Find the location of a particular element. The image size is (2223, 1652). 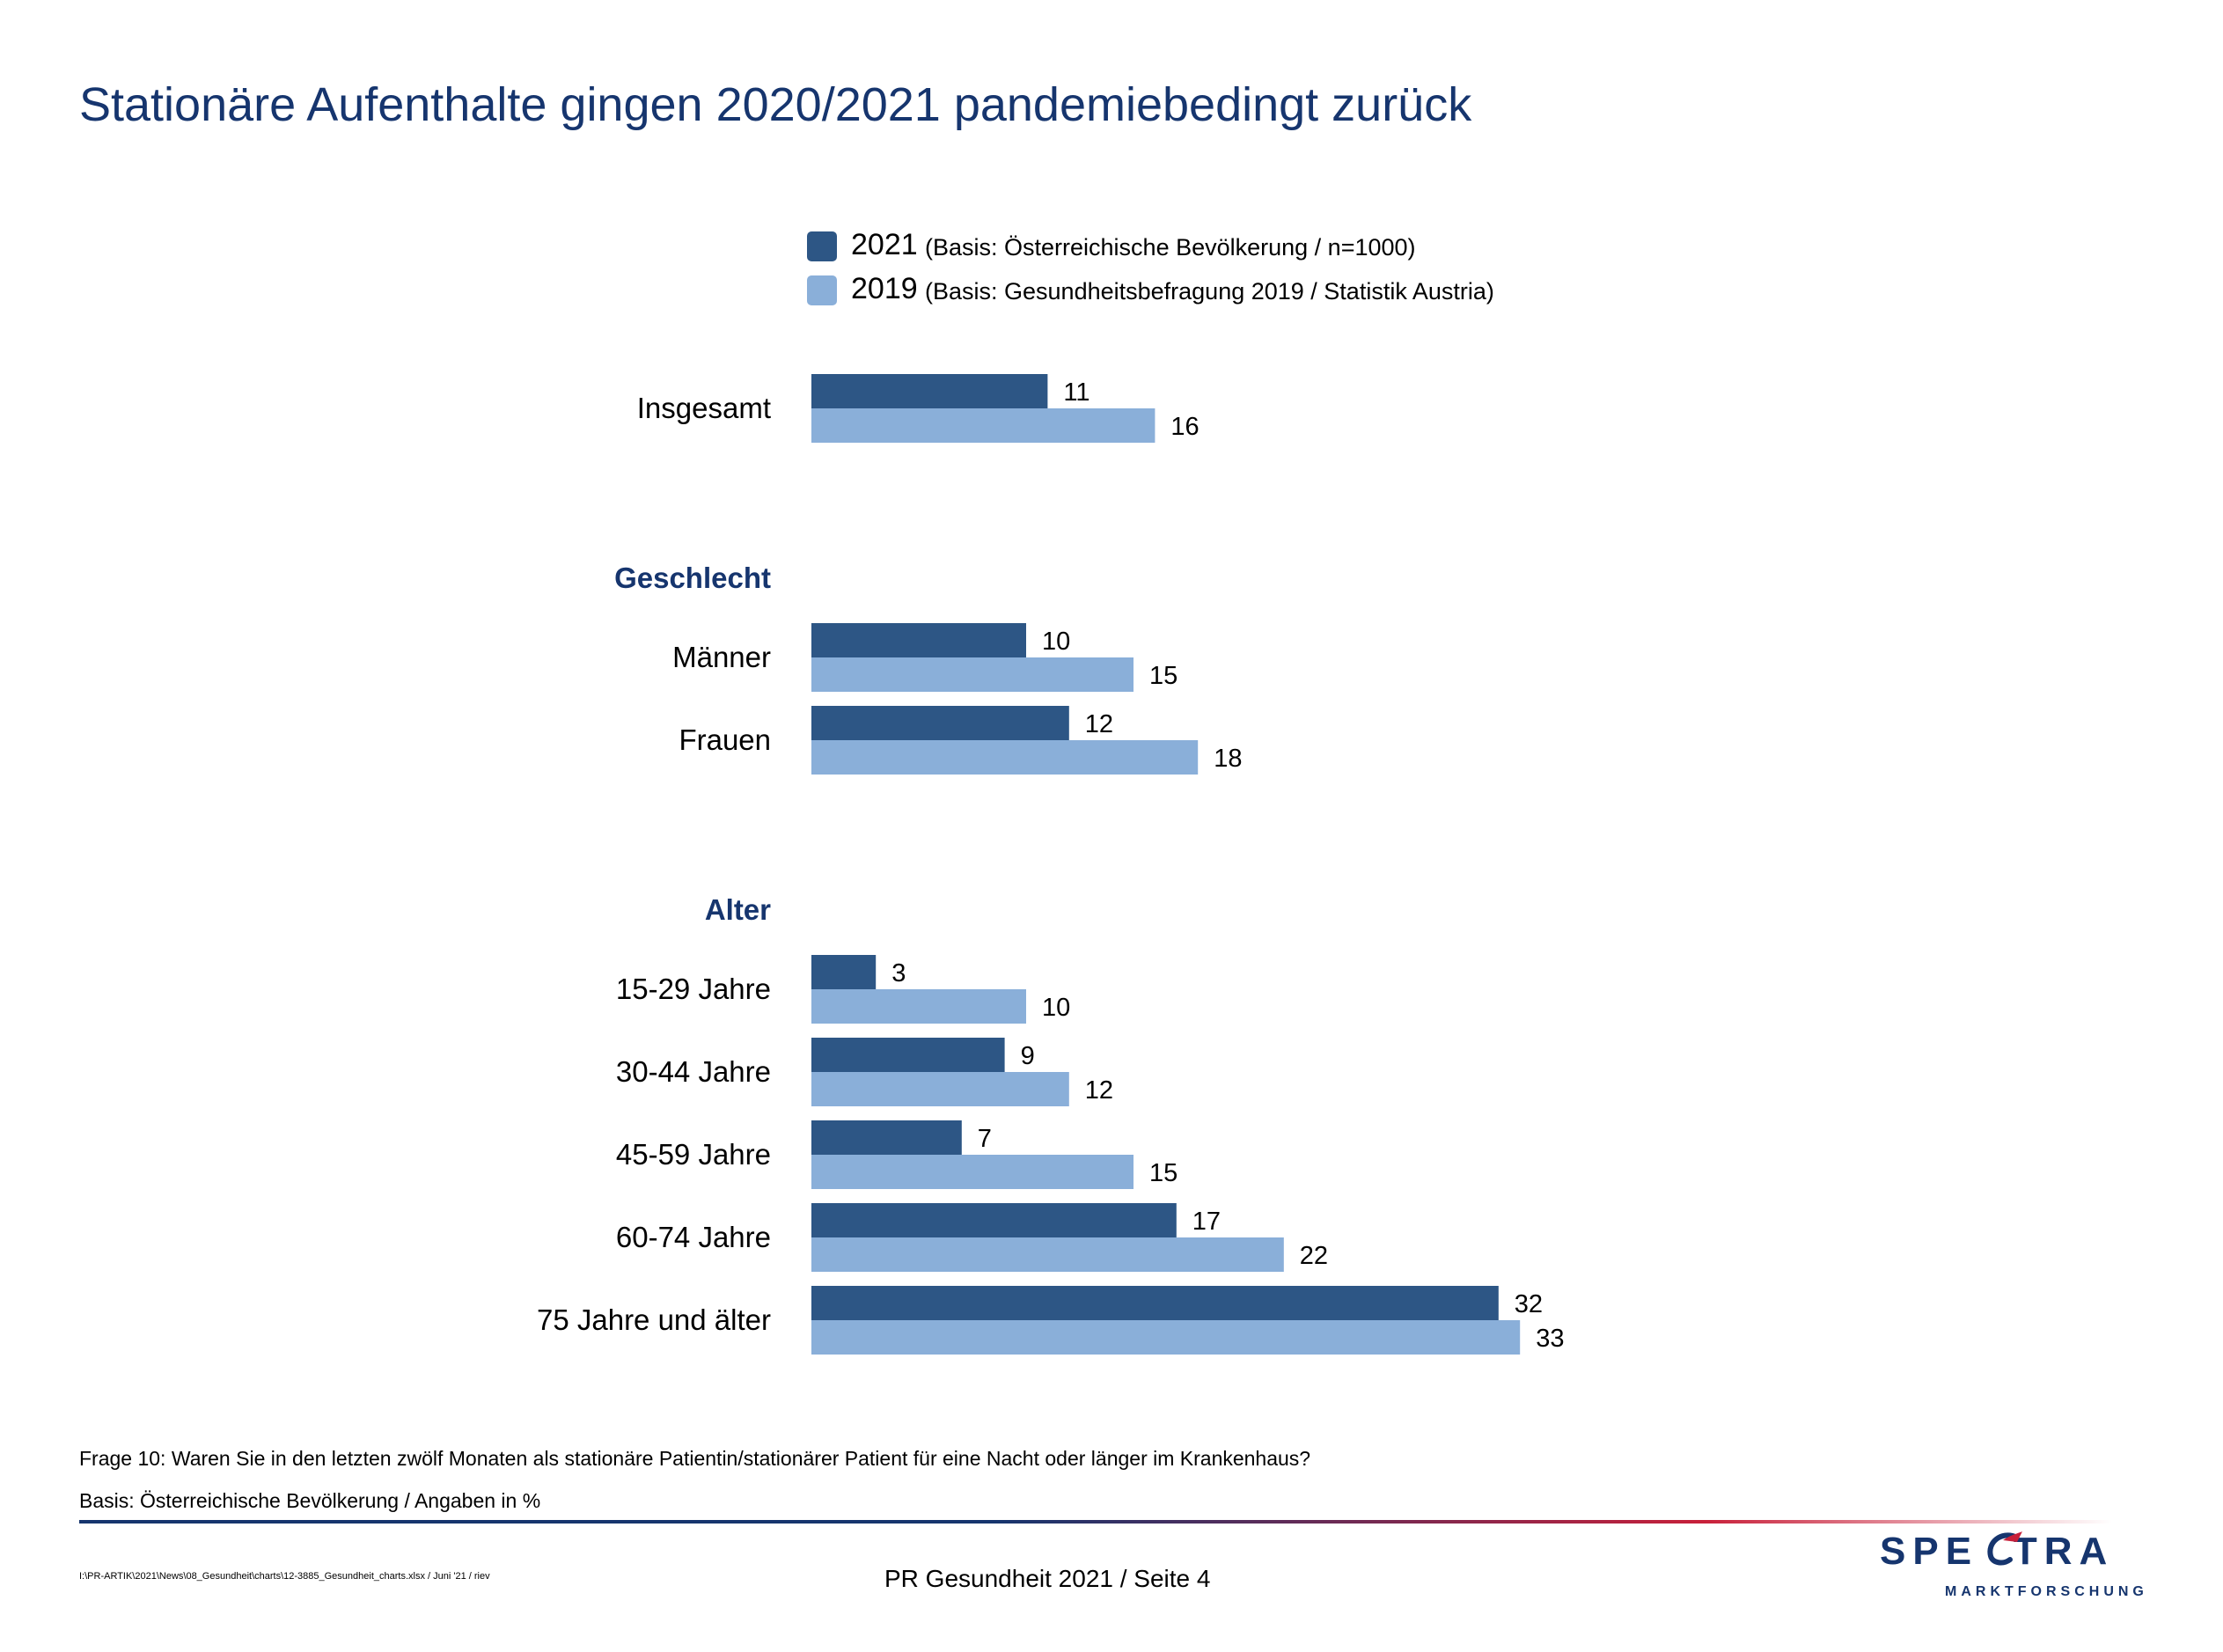

value-label-2021: 3 is located at coordinates (899, 973).